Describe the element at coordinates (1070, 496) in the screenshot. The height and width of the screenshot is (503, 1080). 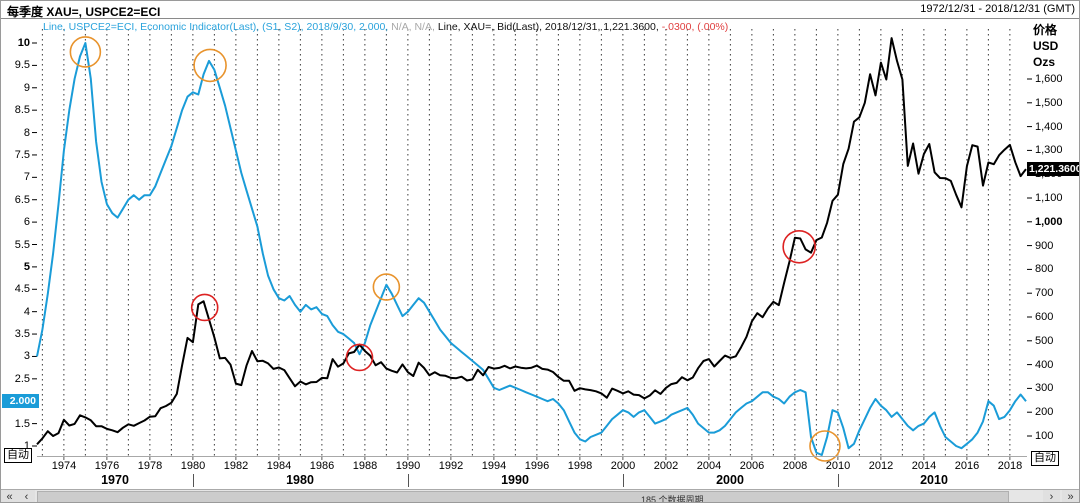
I see `scroll-far-right-button: »` at that location.